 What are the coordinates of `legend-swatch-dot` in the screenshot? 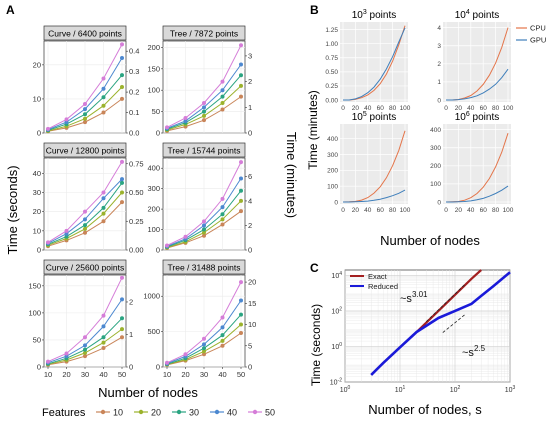 It's located at (255, 412).